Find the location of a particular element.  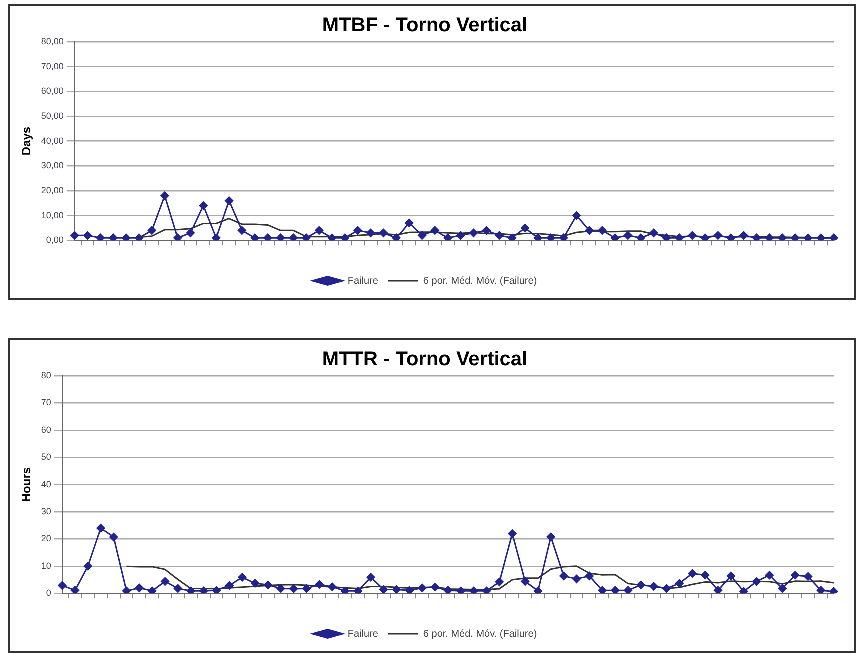

y-tick-label: 40,00 is located at coordinates (52, 141).